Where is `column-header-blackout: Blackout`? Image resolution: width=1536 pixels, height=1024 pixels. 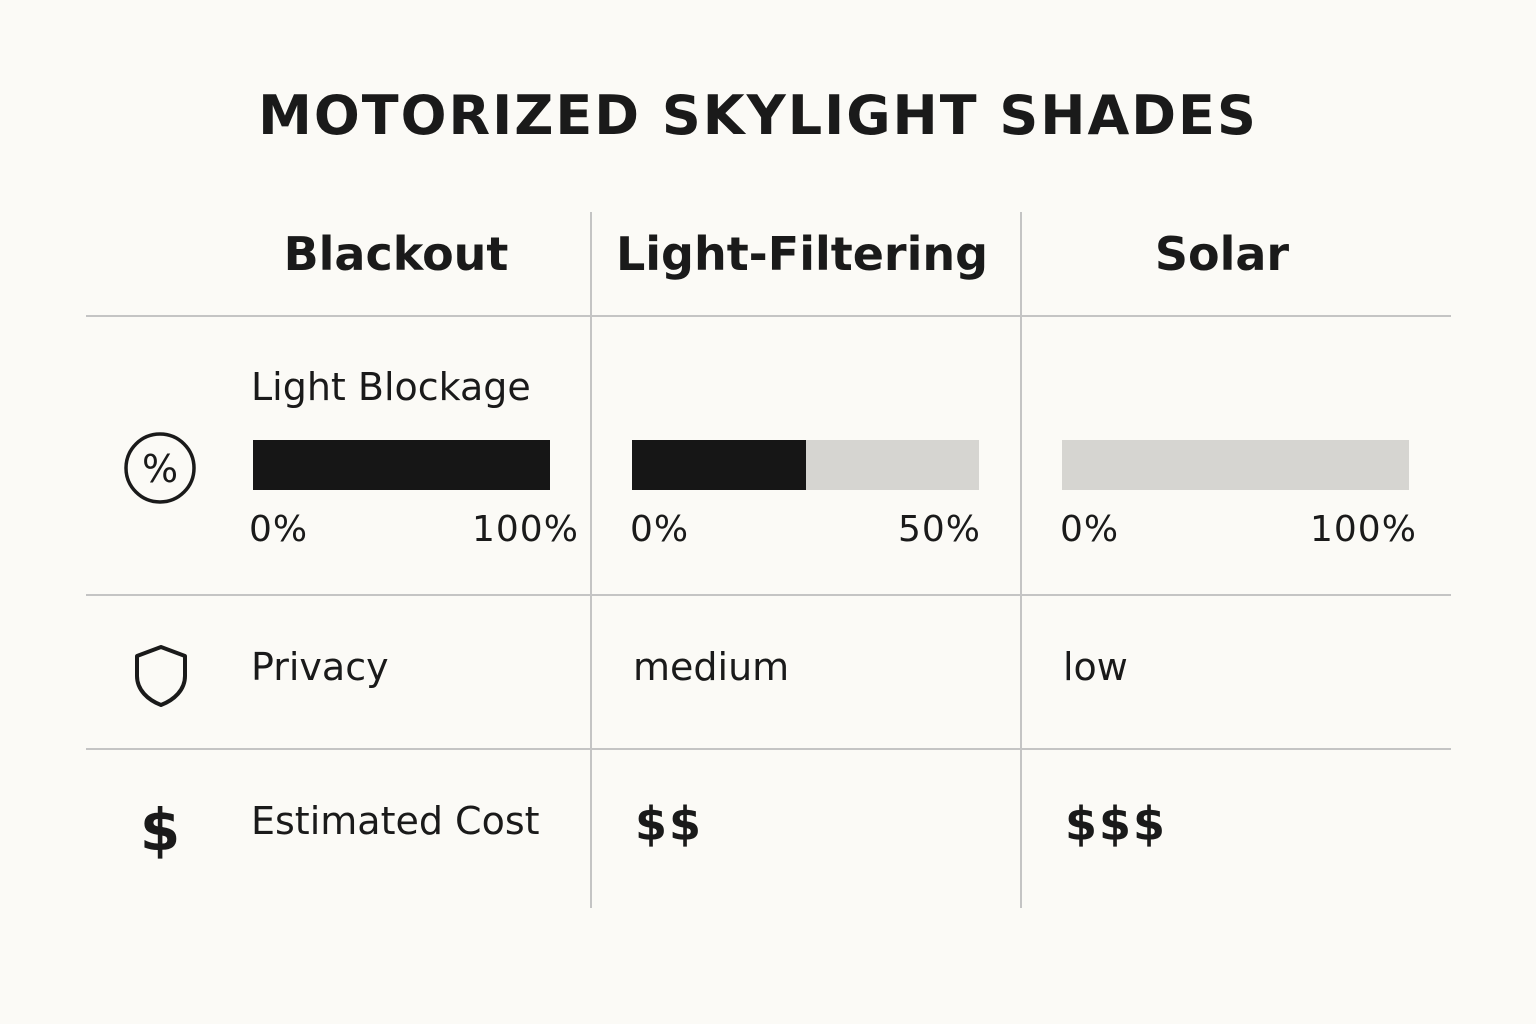 column-header-blackout: Blackout is located at coordinates (396, 254).